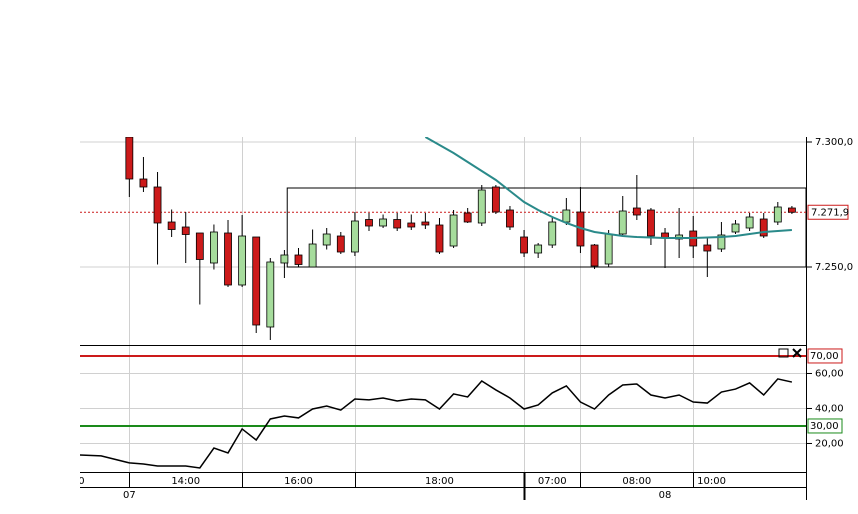  Describe the element at coordinates (129, 495) in the screenshot. I see `date-label: 07` at that location.